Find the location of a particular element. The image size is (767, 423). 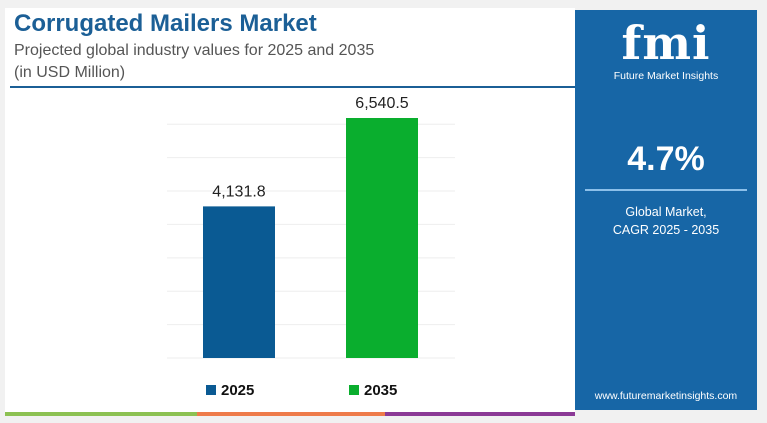

legend-swatch-2025 is located at coordinates (211, 390).